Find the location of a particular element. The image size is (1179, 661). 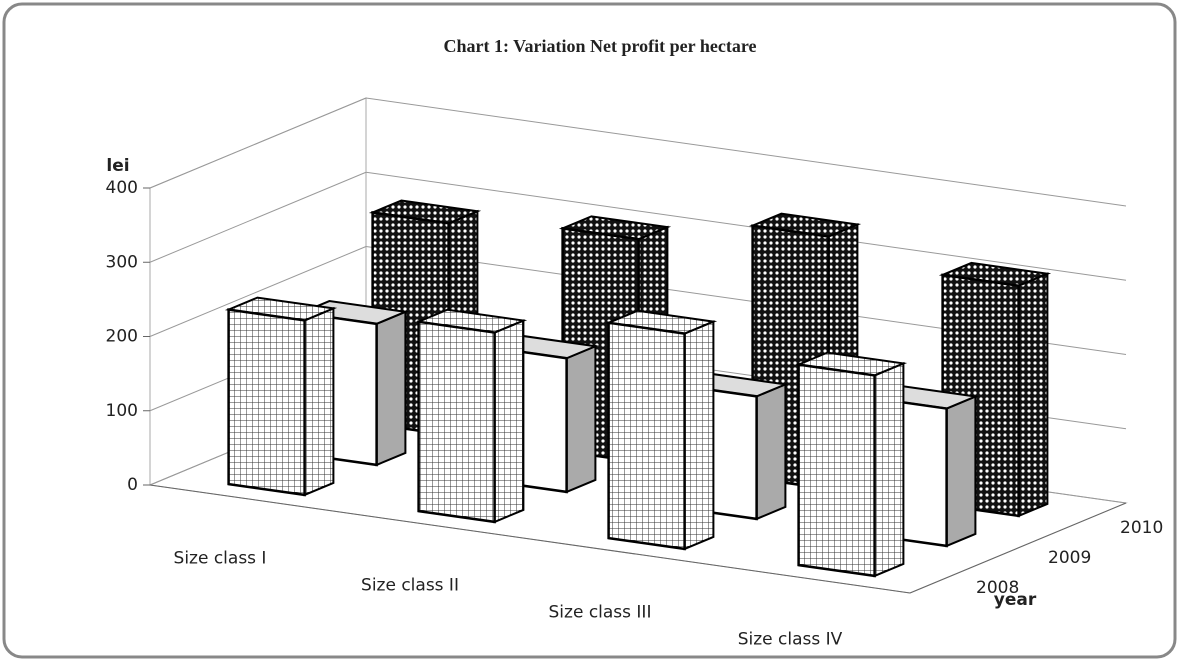

y-tick-label: 100 is located at coordinates (122, 411).